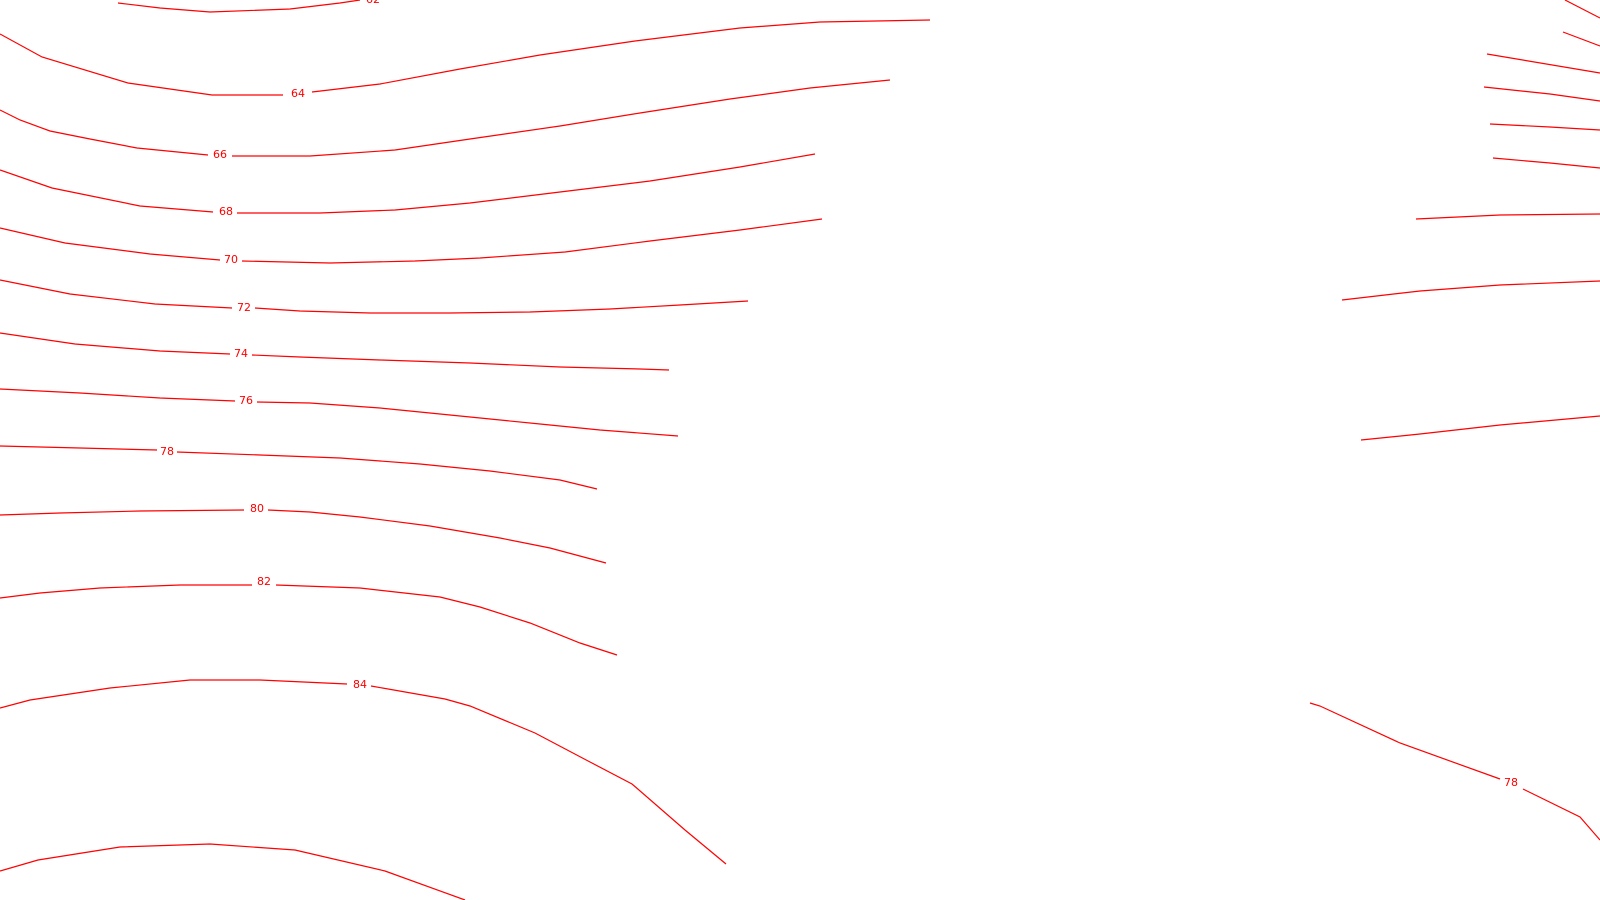 This screenshot has width=1600, height=900. Describe the element at coordinates (360, 684) in the screenshot. I see `contour-label: 84` at that location.